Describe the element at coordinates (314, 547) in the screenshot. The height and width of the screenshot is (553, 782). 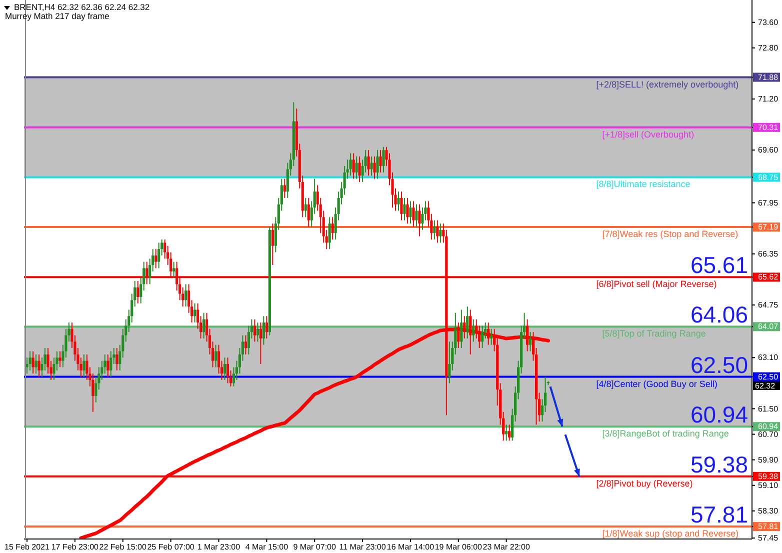
I see `x-tick-label: 9 Mar 07:00` at that location.